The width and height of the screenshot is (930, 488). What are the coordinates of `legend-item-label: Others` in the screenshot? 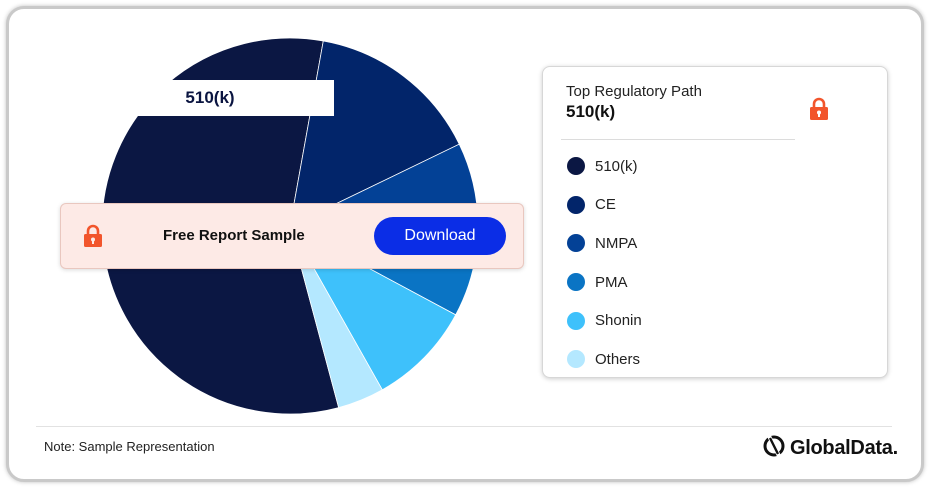 It's located at (618, 359).